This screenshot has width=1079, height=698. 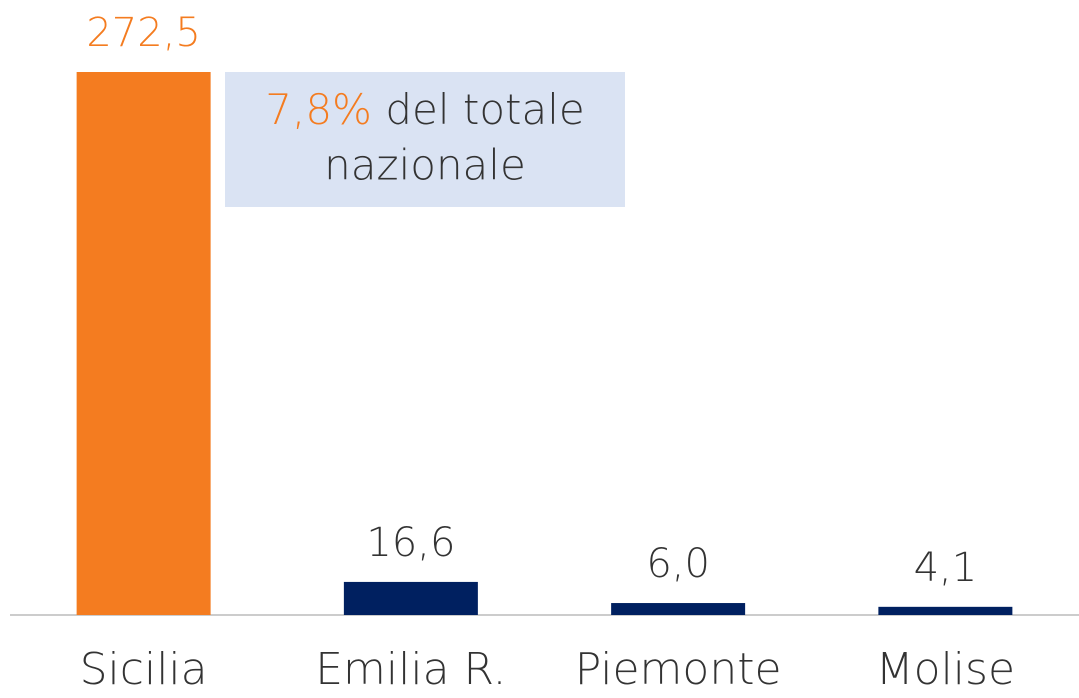 I want to click on annotation-line: nazionale, so click(x=425, y=165).